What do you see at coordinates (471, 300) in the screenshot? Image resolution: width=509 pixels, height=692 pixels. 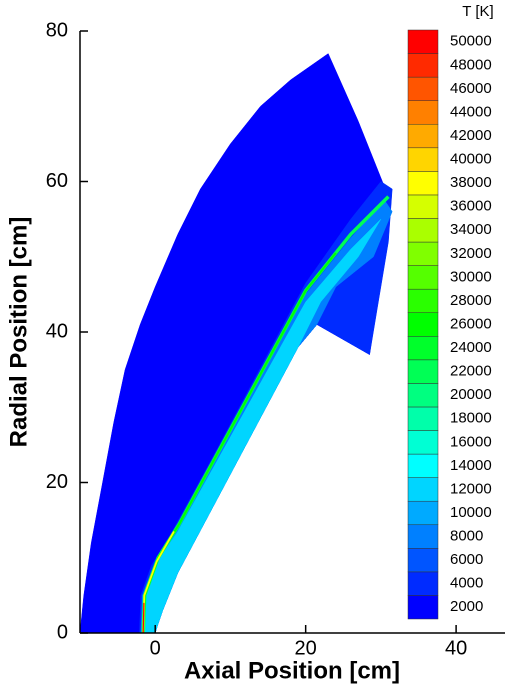 I see `colorbar-label: 28000` at bounding box center [471, 300].